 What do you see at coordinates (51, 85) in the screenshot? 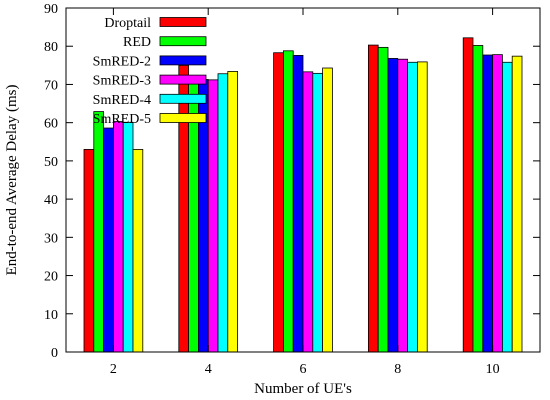
I see `y-tick-label: 70` at bounding box center [51, 85].